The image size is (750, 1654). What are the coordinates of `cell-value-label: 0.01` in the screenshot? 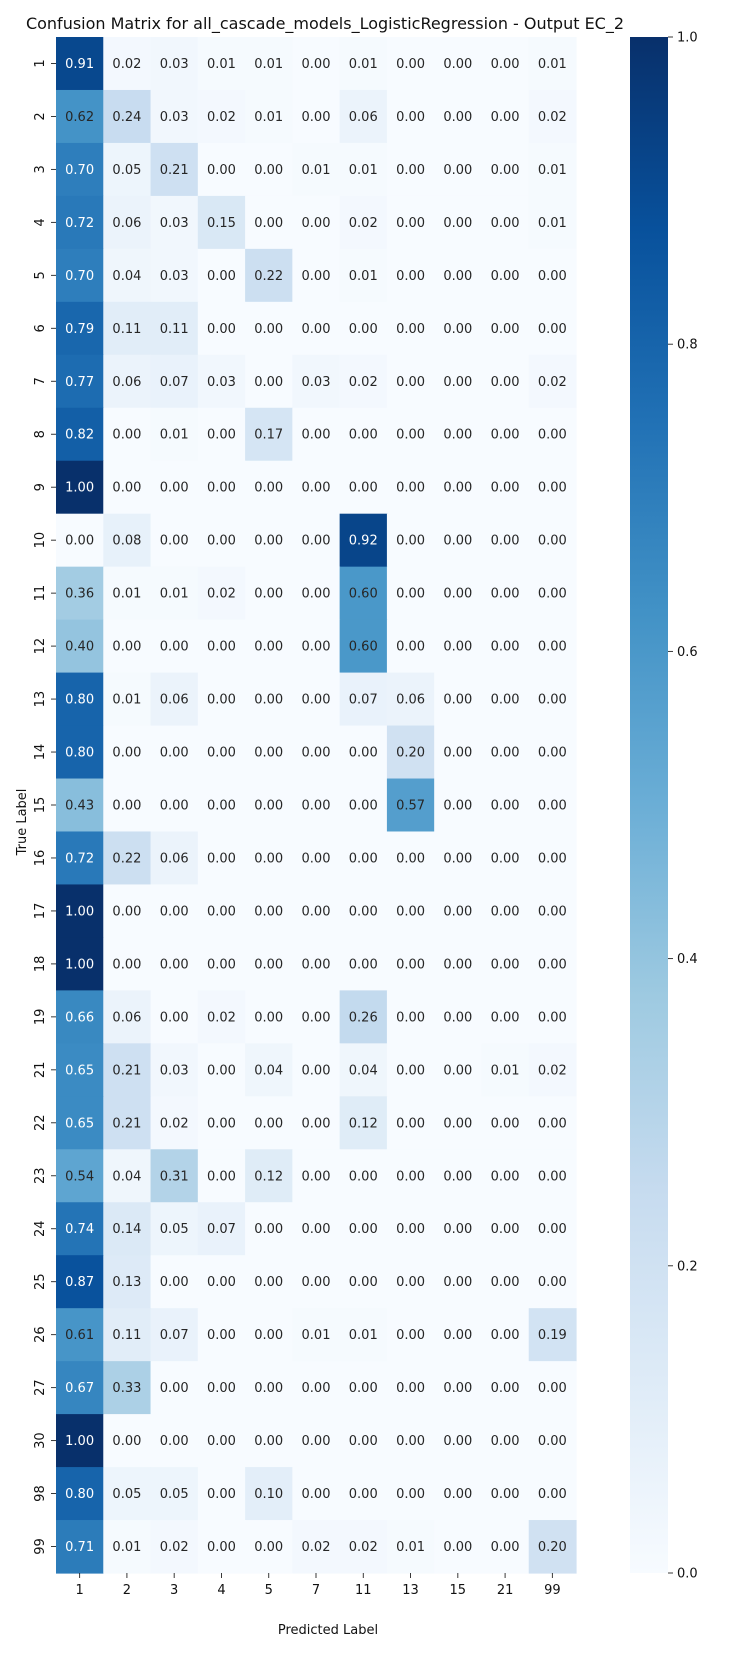 It's located at (268, 64).